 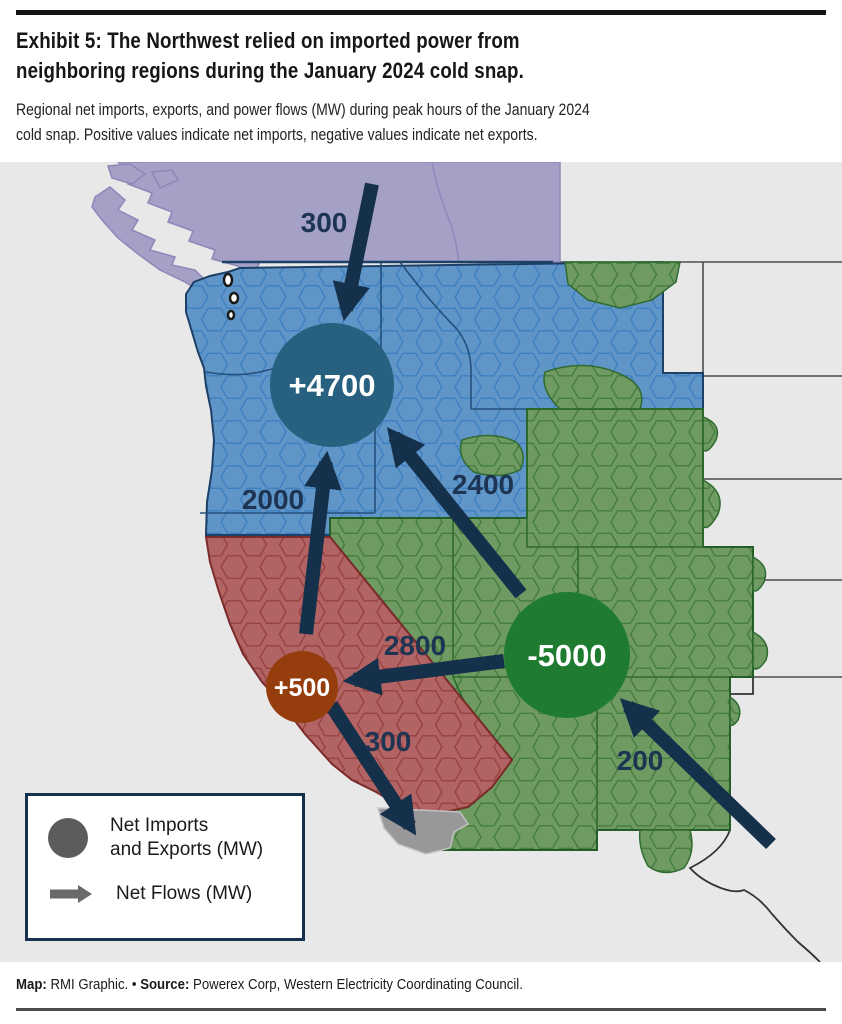 What do you see at coordinates (31, 984) in the screenshot?
I see `footer-map-label: Map:` at bounding box center [31, 984].